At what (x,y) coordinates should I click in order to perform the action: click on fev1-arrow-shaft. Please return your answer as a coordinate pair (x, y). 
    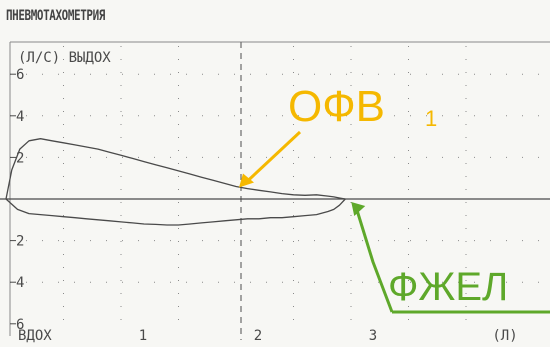
    Looking at the image, I should click on (273, 156).